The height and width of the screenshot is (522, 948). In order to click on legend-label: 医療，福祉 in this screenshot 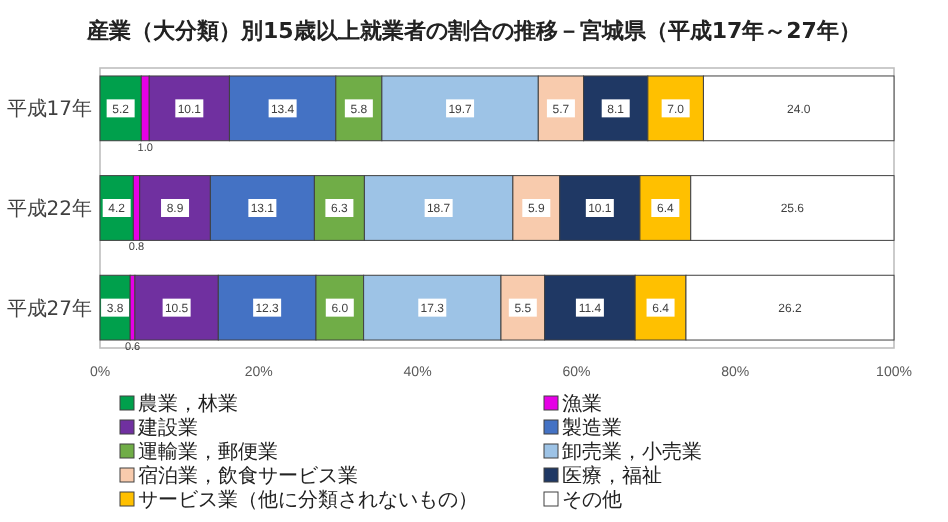, I will do `click(612, 476)`.